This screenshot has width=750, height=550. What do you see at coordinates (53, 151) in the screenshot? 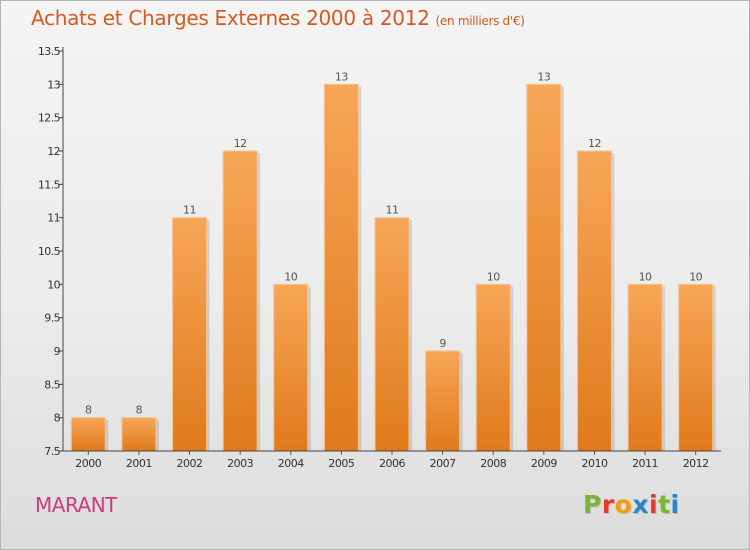
I see `y-tick-label: 12` at bounding box center [53, 151].